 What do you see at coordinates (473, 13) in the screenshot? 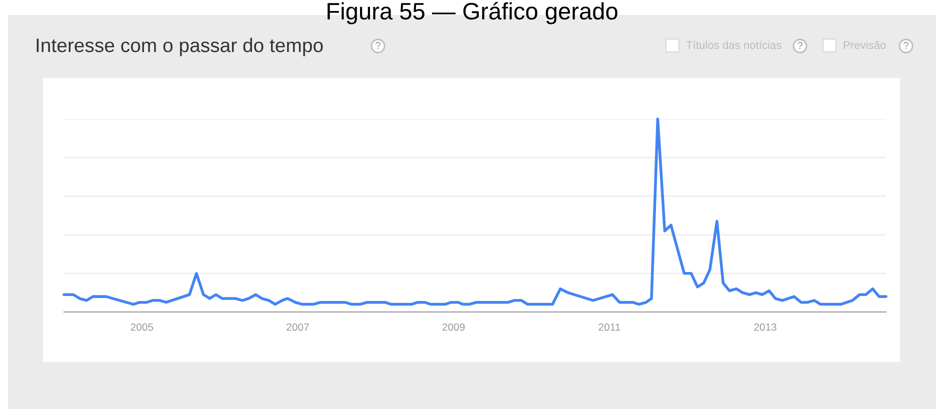
I see `chart-title: Figura 55 — Gráfico gerado` at bounding box center [473, 13].